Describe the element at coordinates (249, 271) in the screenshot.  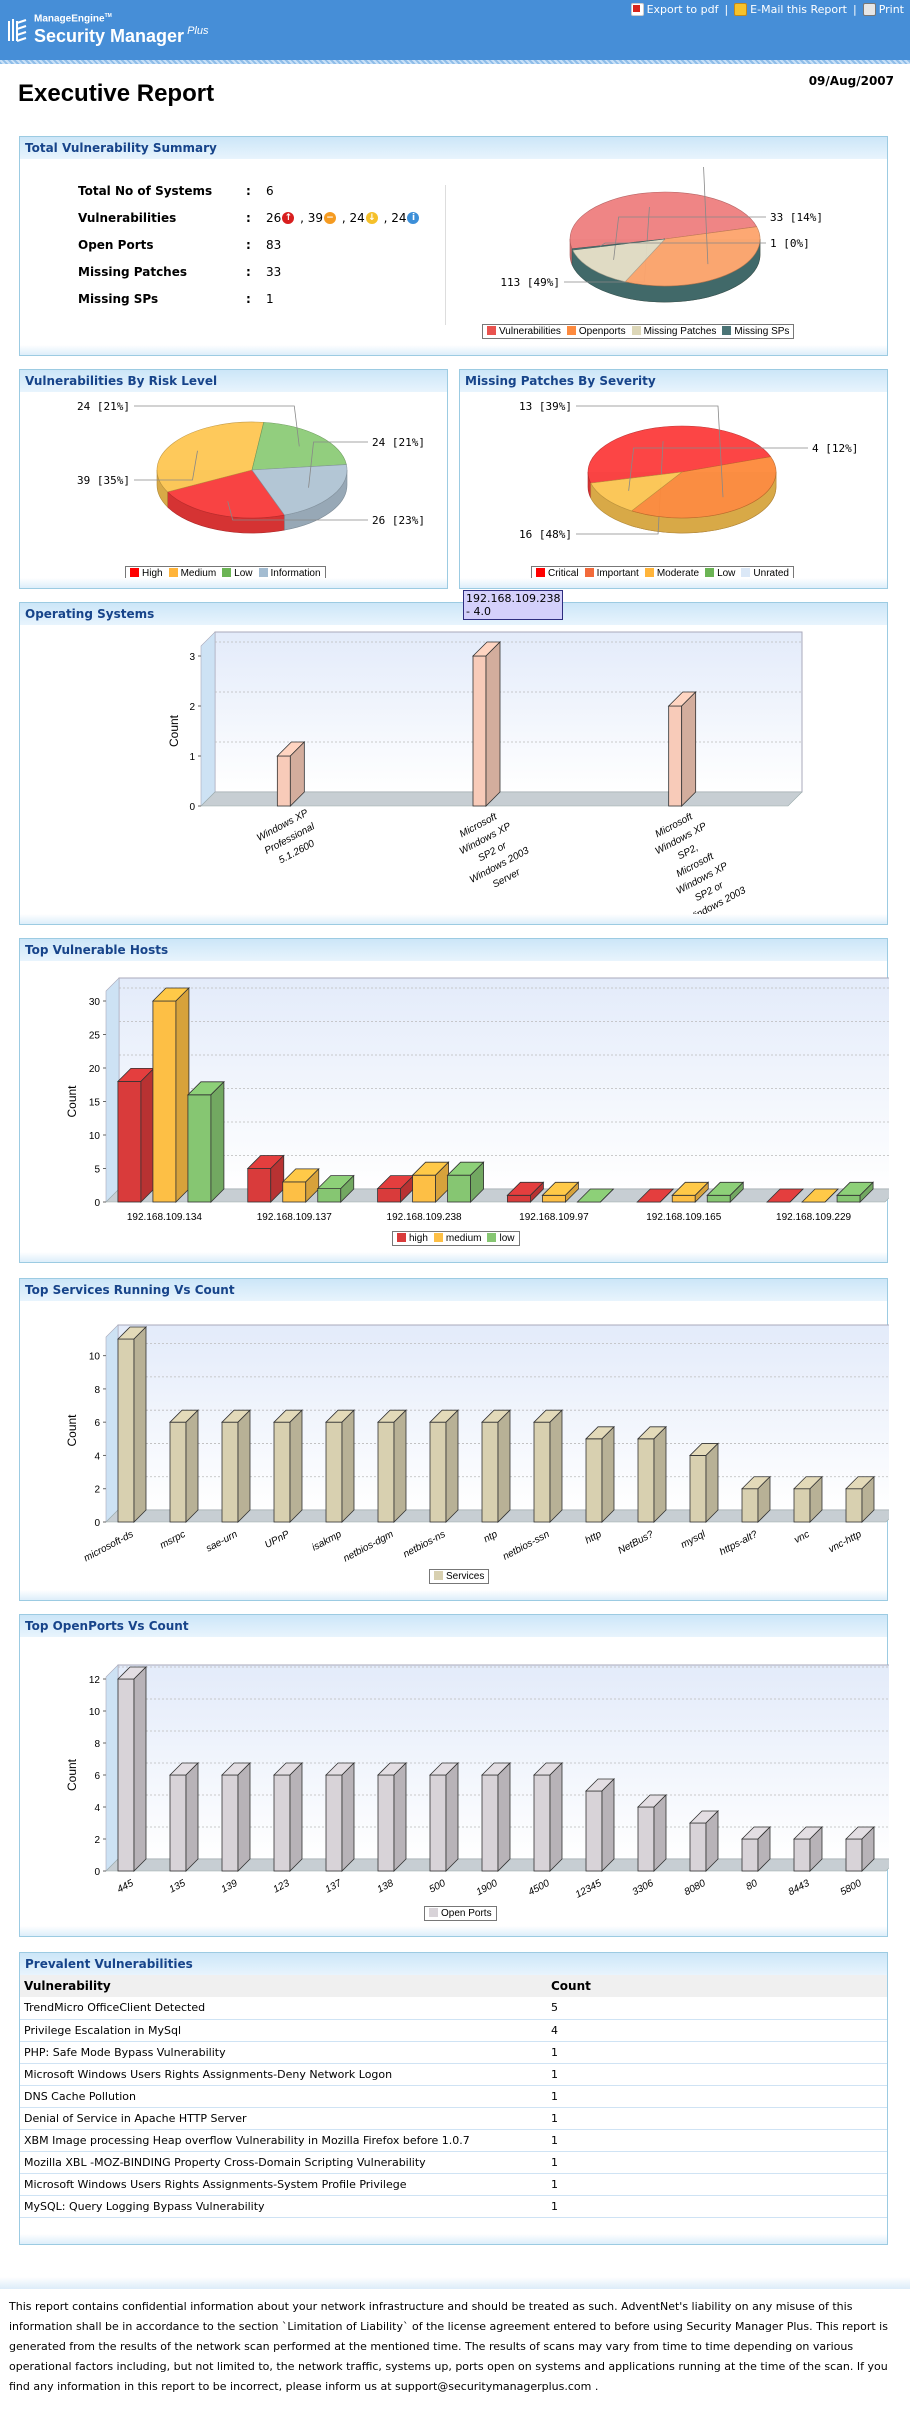
I see `summary-row-missing-patches: Missing Patches : 33` at that location.